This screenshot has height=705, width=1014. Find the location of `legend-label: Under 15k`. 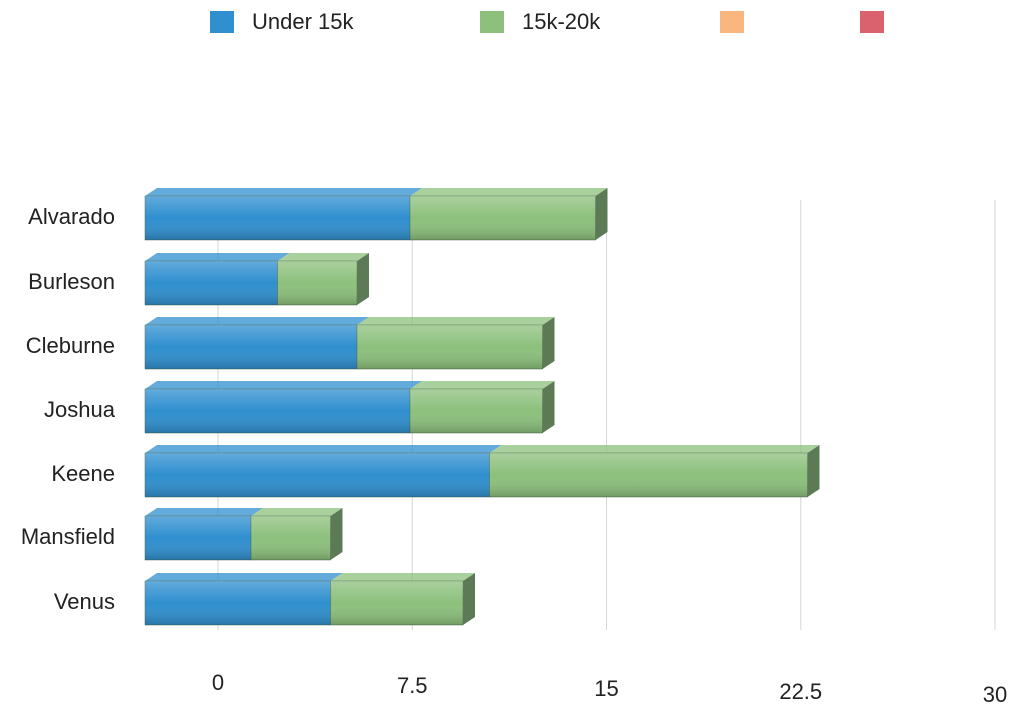

legend-label: Under 15k is located at coordinates (303, 21).